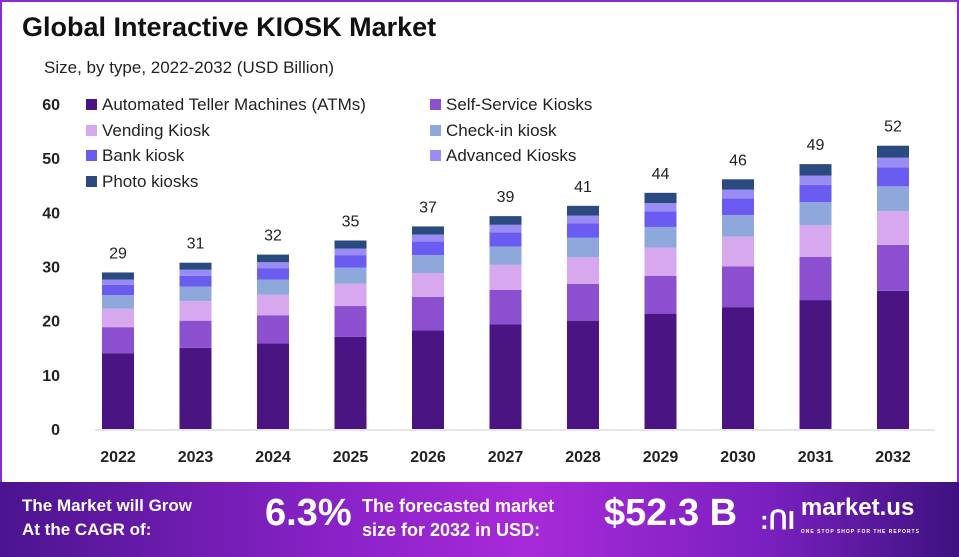 The height and width of the screenshot is (557, 959). I want to click on cagr-label-line1: The Market will Grow, so click(107, 505).